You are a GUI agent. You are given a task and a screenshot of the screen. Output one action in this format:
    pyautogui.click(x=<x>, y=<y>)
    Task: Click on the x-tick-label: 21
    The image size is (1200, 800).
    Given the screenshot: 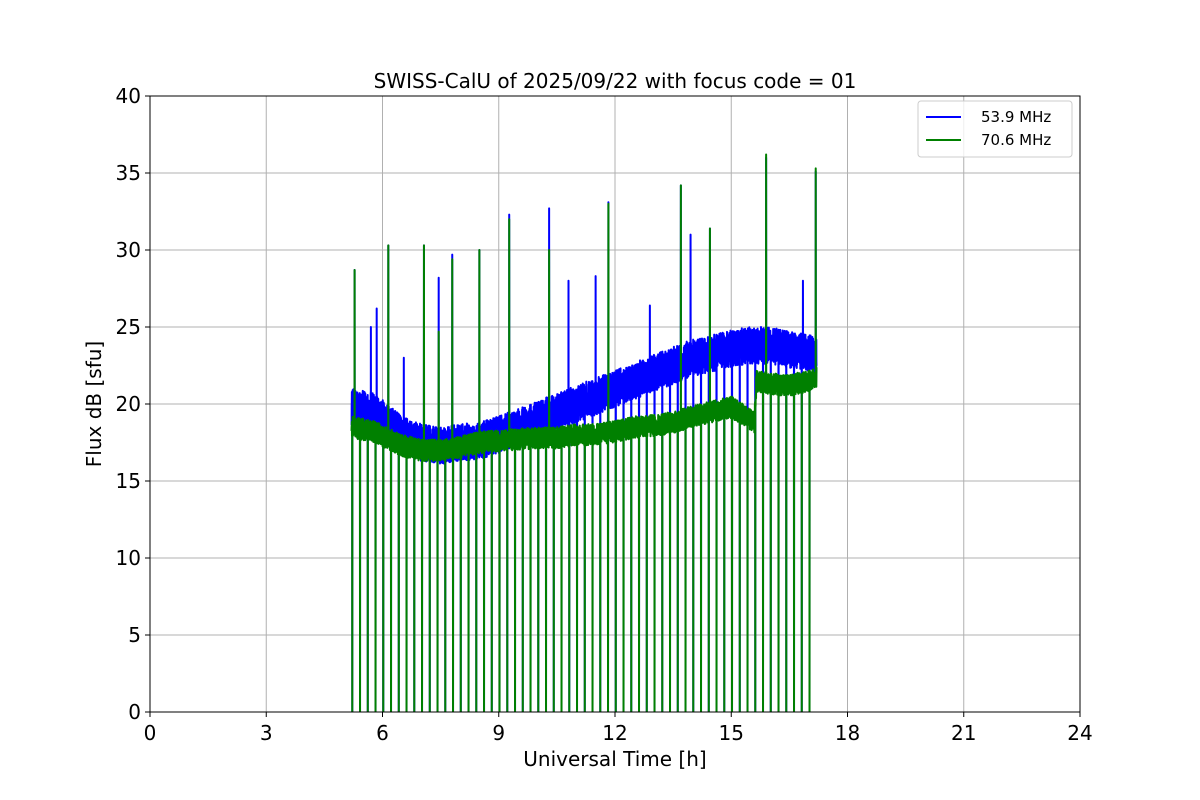 What is the action you would take?
    pyautogui.click(x=963, y=733)
    